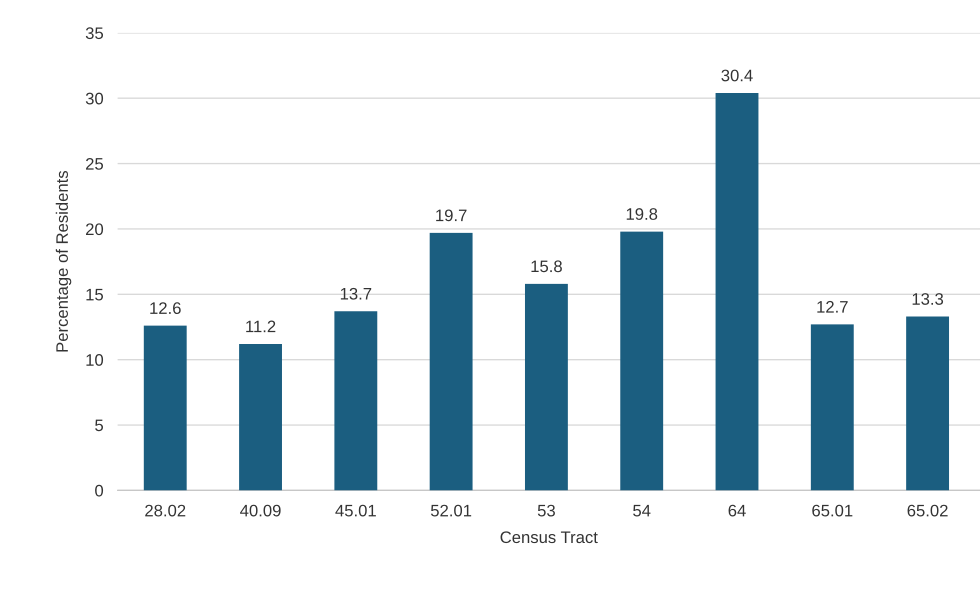  What do you see at coordinates (642, 214) in the screenshot?
I see `data-label: 19.8` at bounding box center [642, 214].